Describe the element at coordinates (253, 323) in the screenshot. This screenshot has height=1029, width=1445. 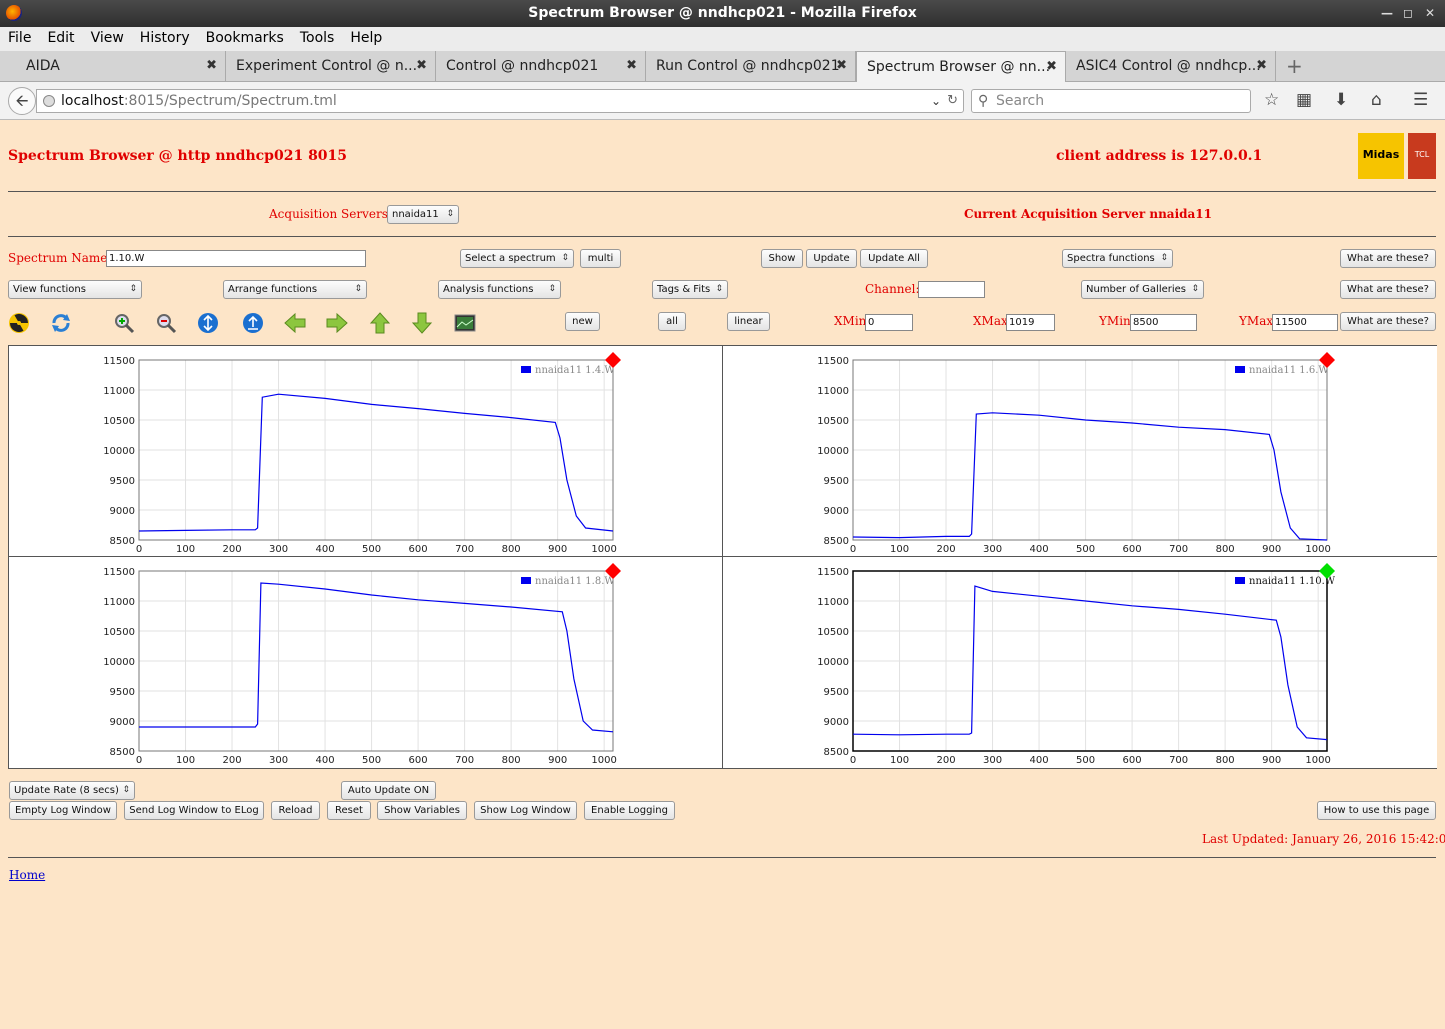
I see `expand-x-icon` at that location.